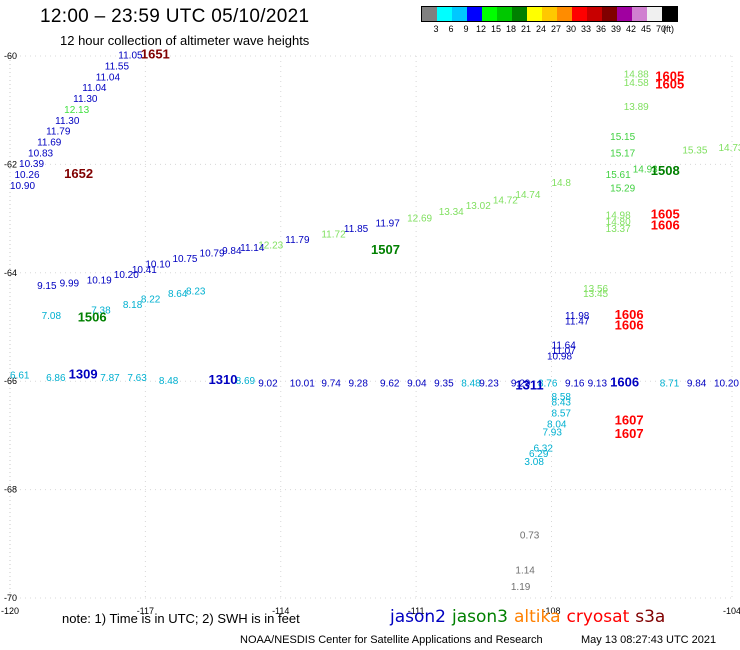 The width and height of the screenshot is (740, 650). What do you see at coordinates (101, 310) in the screenshot?
I see `wave-height-value: 7.38` at bounding box center [101, 310].